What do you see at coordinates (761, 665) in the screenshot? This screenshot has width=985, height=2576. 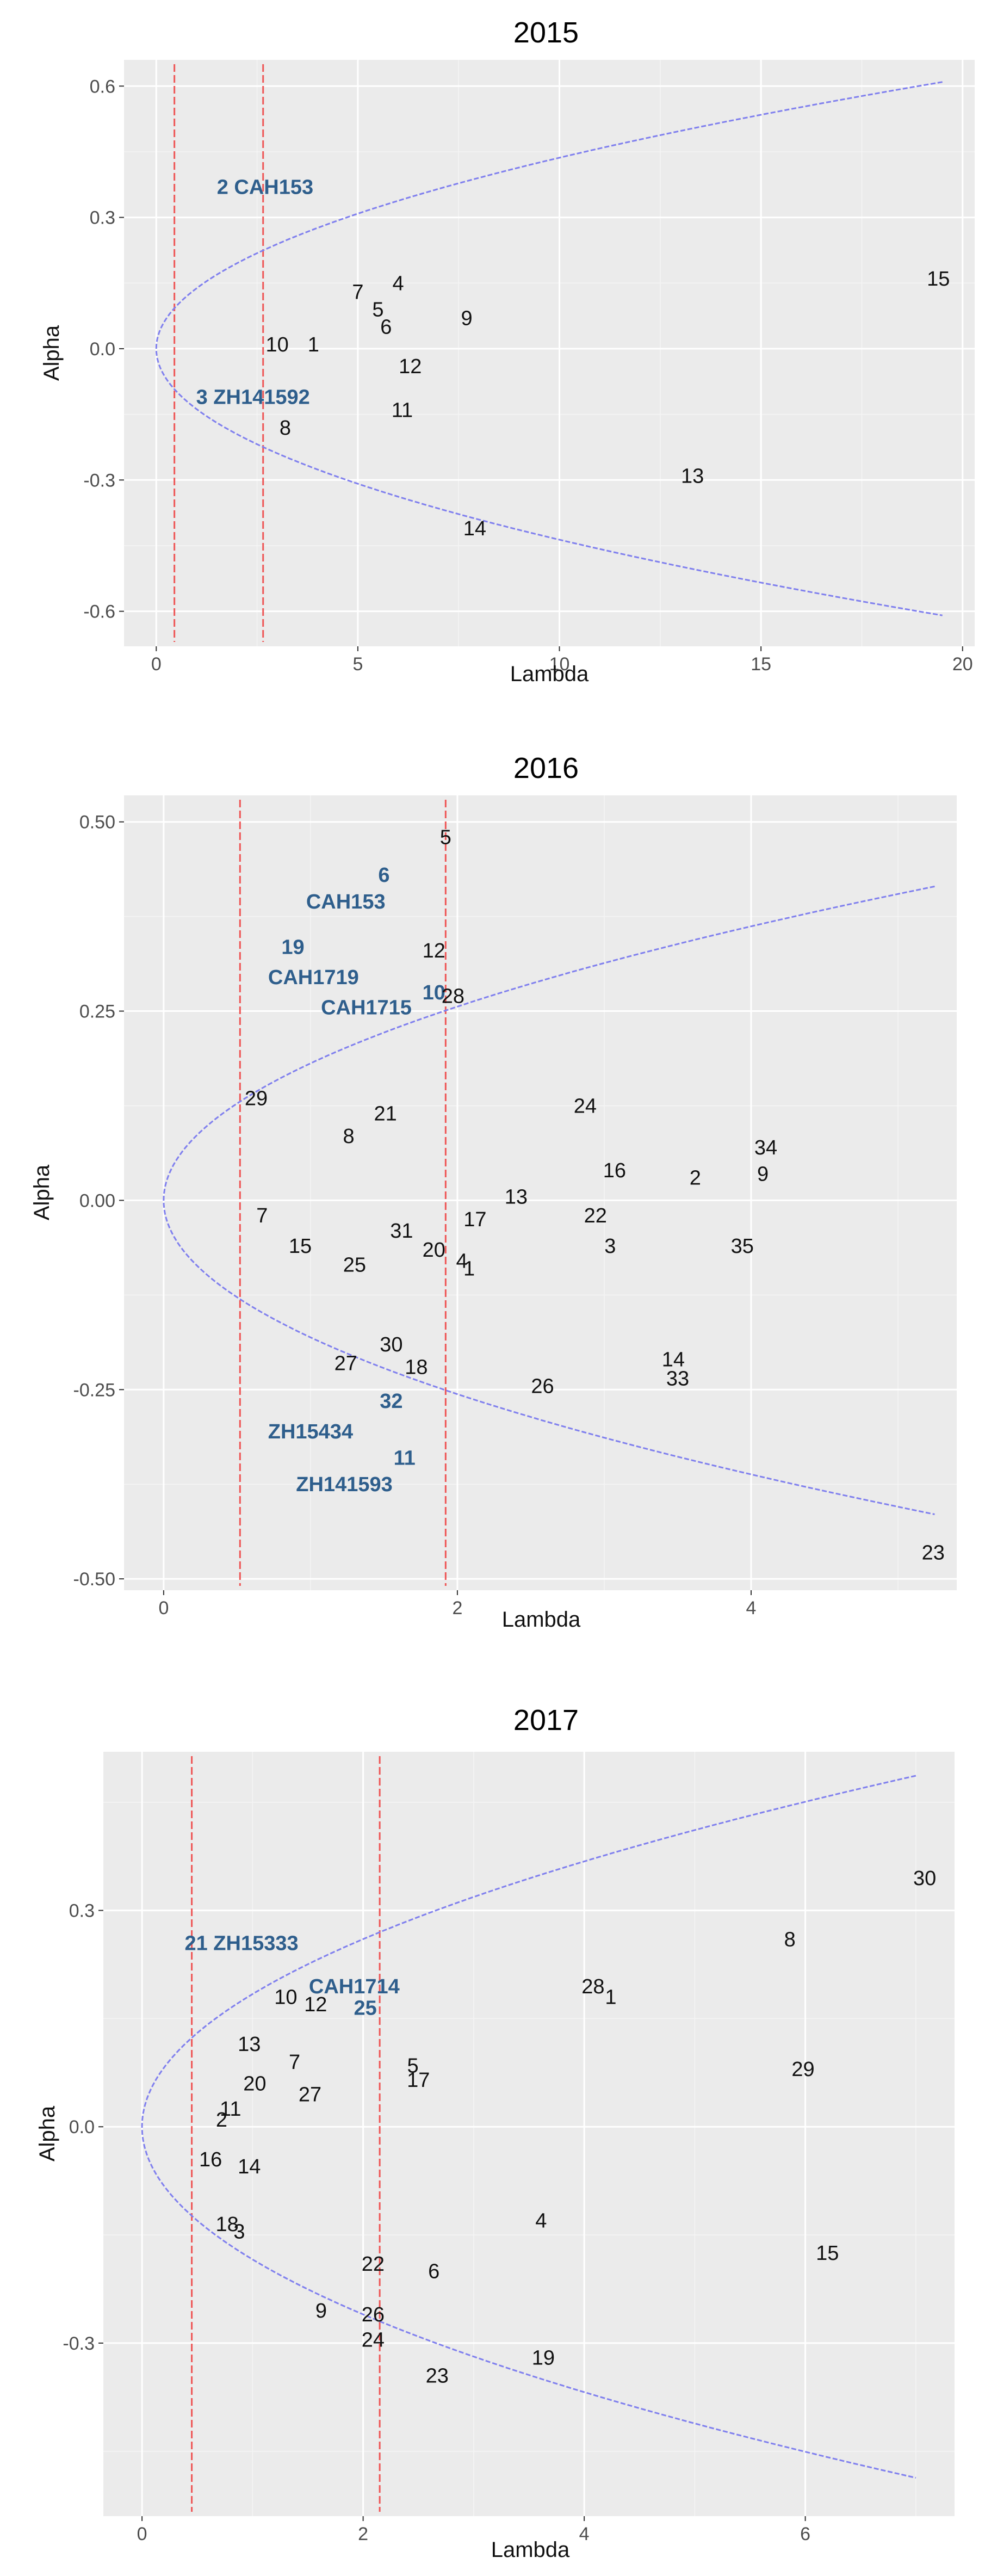 I see `x-tick-label: 15` at bounding box center [761, 665].